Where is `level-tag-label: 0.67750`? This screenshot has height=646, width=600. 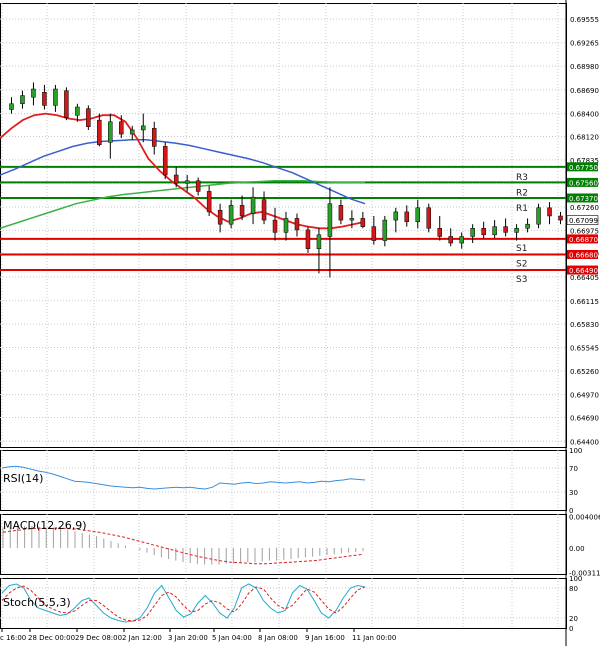
level-tag-label: 0.67750 is located at coordinates (583, 168).